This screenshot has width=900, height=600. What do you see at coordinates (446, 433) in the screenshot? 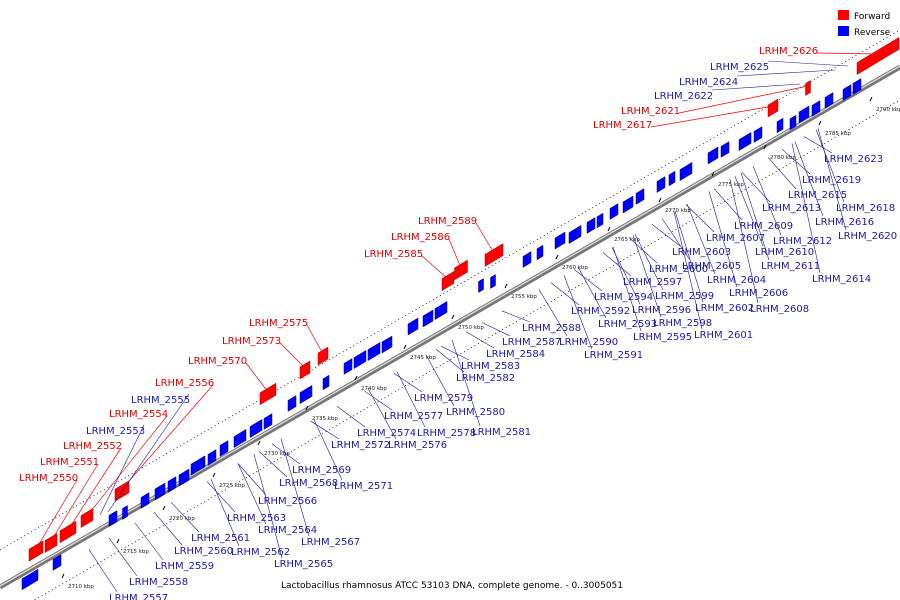
I see `reverse-gene-label: LRHM_2578` at bounding box center [446, 433].